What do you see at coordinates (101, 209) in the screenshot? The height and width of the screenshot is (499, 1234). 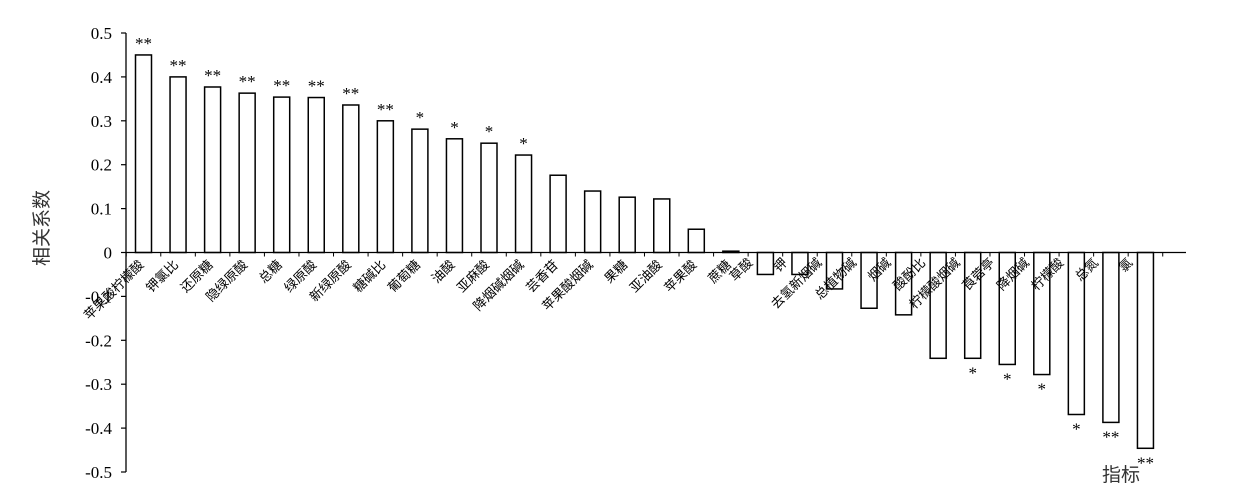 I see `y-tick-label: 0.1` at bounding box center [101, 209].